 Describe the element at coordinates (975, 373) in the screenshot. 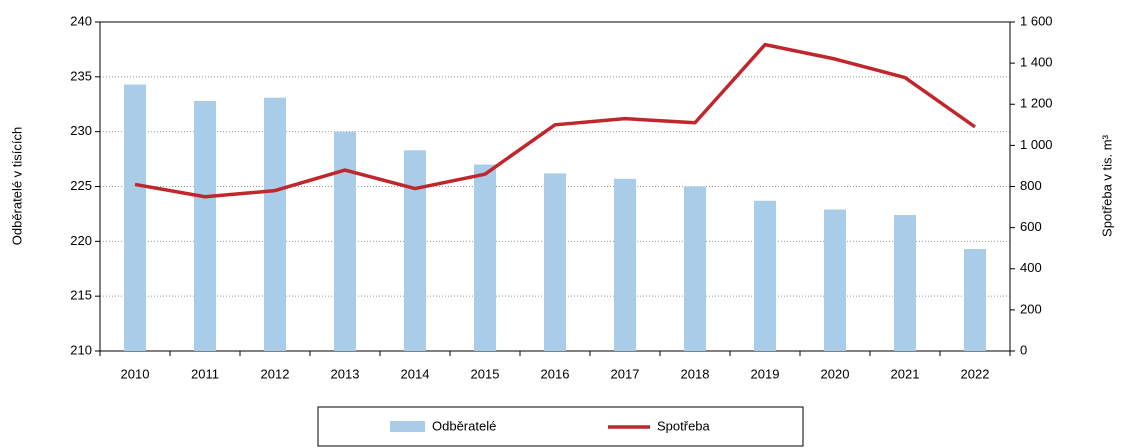

I see `x-tick-label: 2022` at that location.